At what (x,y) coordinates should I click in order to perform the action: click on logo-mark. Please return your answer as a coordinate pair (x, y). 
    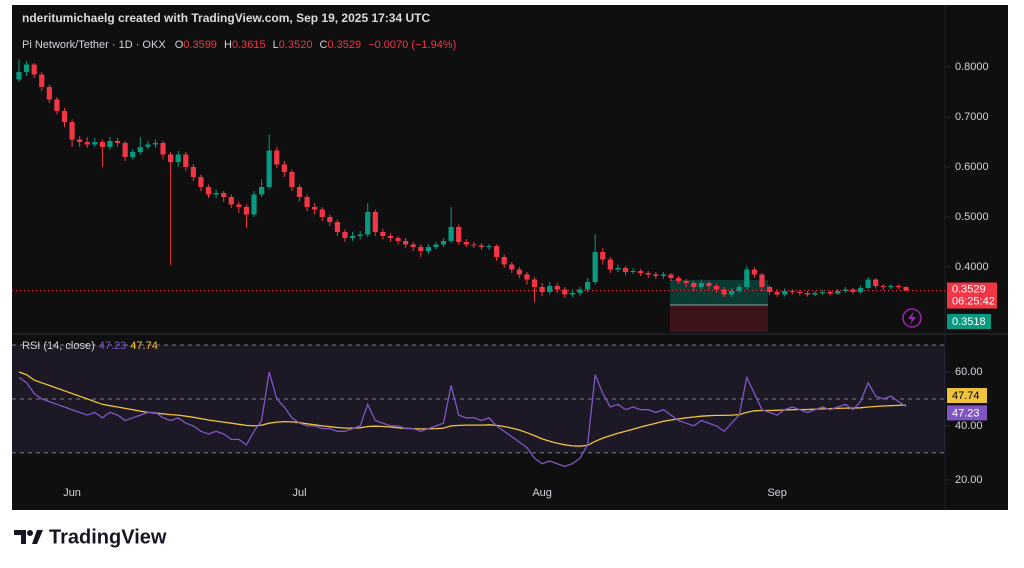
    Looking at the image, I should click on (30, 533).